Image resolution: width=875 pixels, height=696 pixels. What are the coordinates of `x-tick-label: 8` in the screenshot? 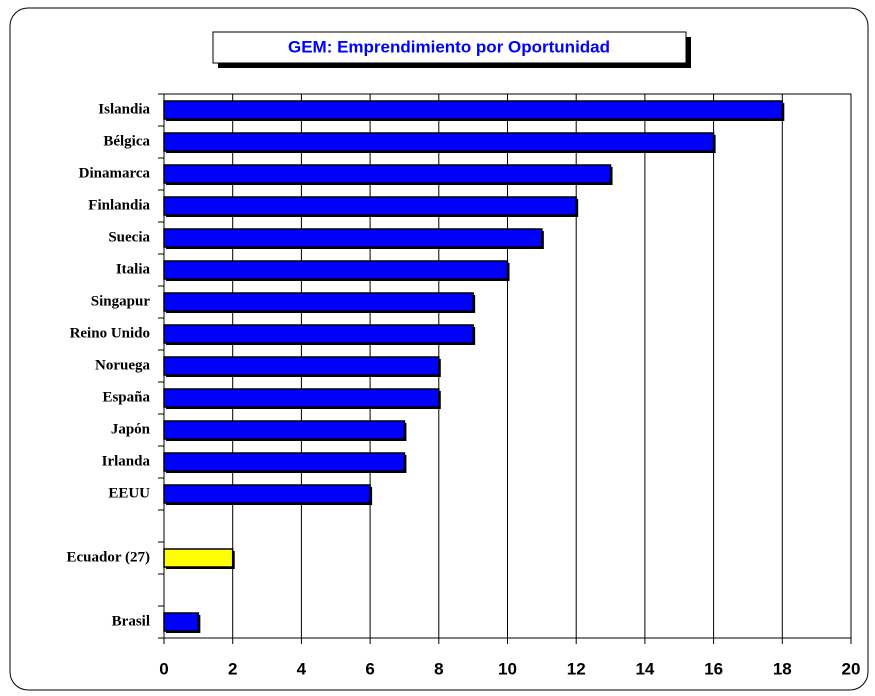 It's located at (438, 668).